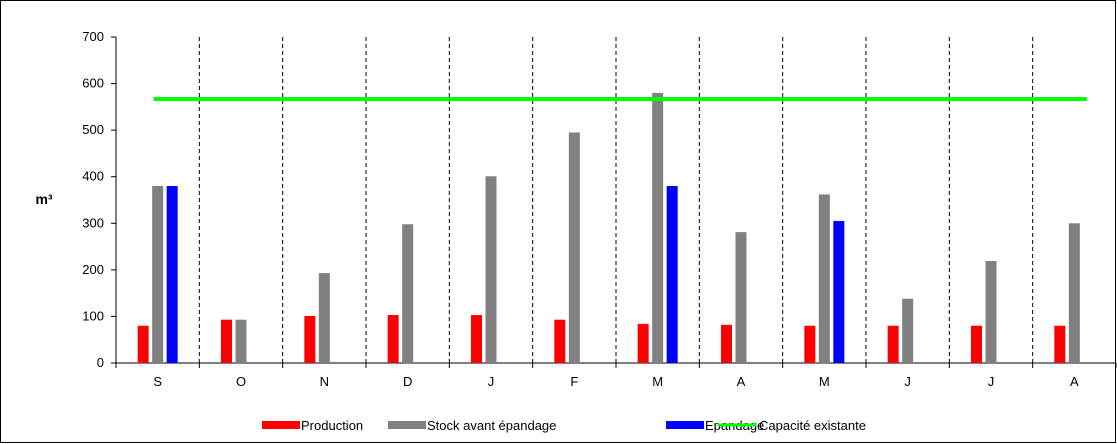  Describe the element at coordinates (93, 269) in the screenshot. I see `y-tick-label: 200` at that location.